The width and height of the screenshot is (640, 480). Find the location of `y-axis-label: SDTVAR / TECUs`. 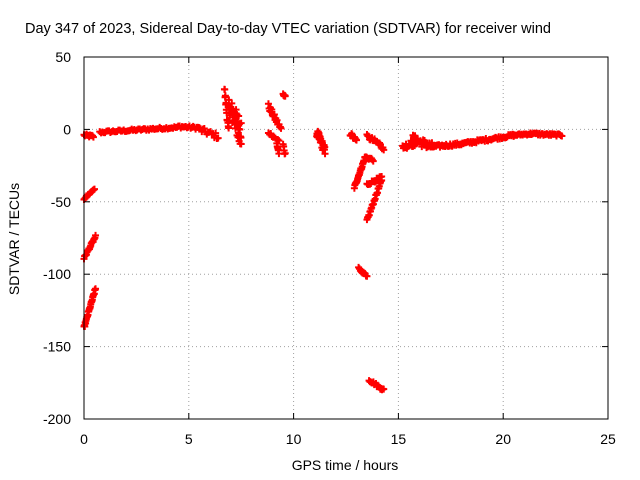

y-axis-label: SDTVAR / TECUs is located at coordinates (14, 239).